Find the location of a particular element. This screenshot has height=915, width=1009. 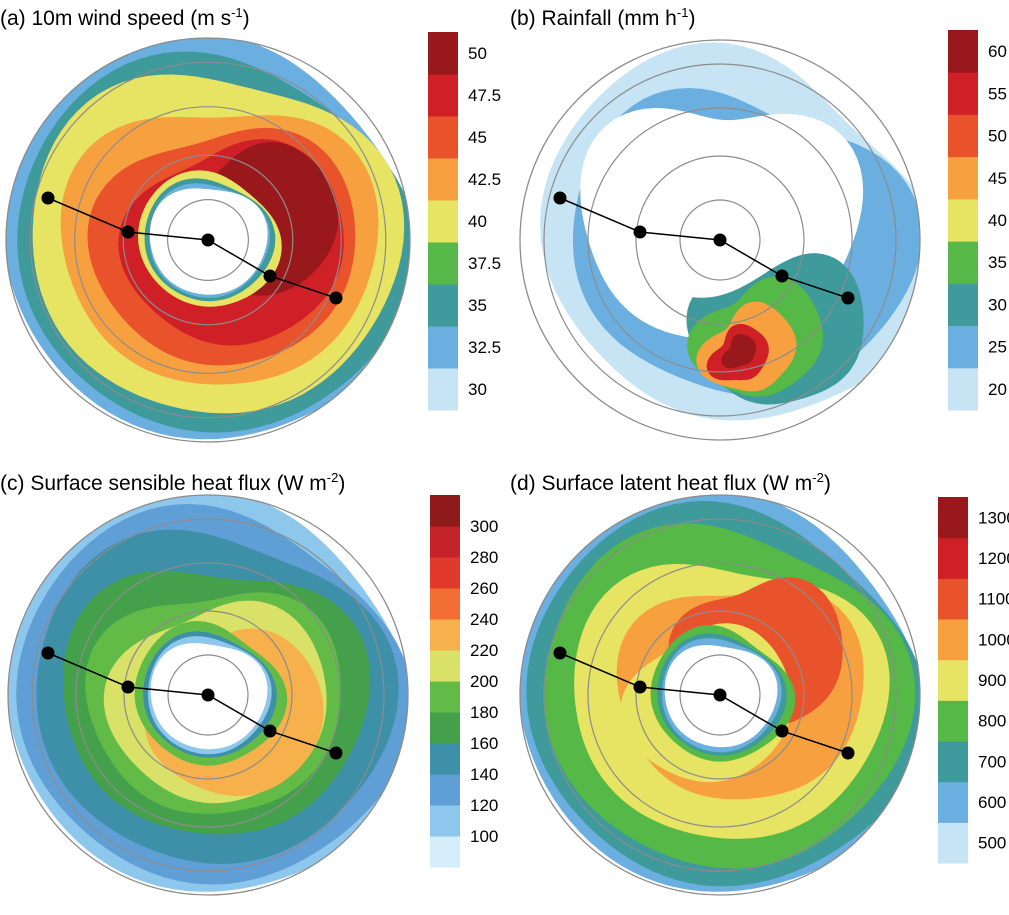

colorbar: 100 120 140 160 180 200 220 240 260 280 300 is located at coordinates (464, 681).